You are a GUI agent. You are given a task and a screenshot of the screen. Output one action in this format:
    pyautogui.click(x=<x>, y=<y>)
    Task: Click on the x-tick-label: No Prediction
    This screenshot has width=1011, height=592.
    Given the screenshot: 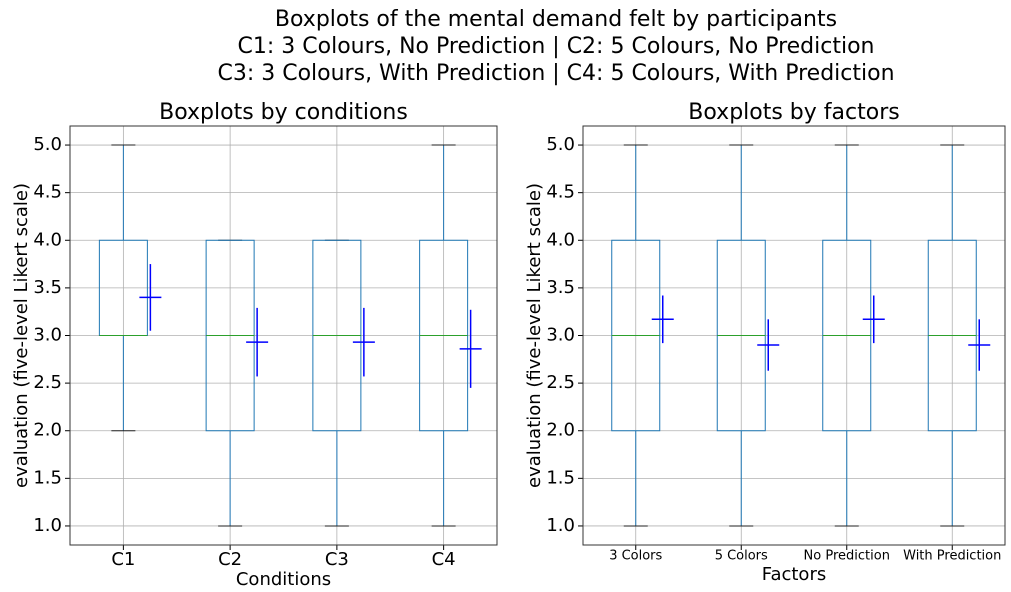 What is the action you would take?
    pyautogui.click(x=847, y=556)
    